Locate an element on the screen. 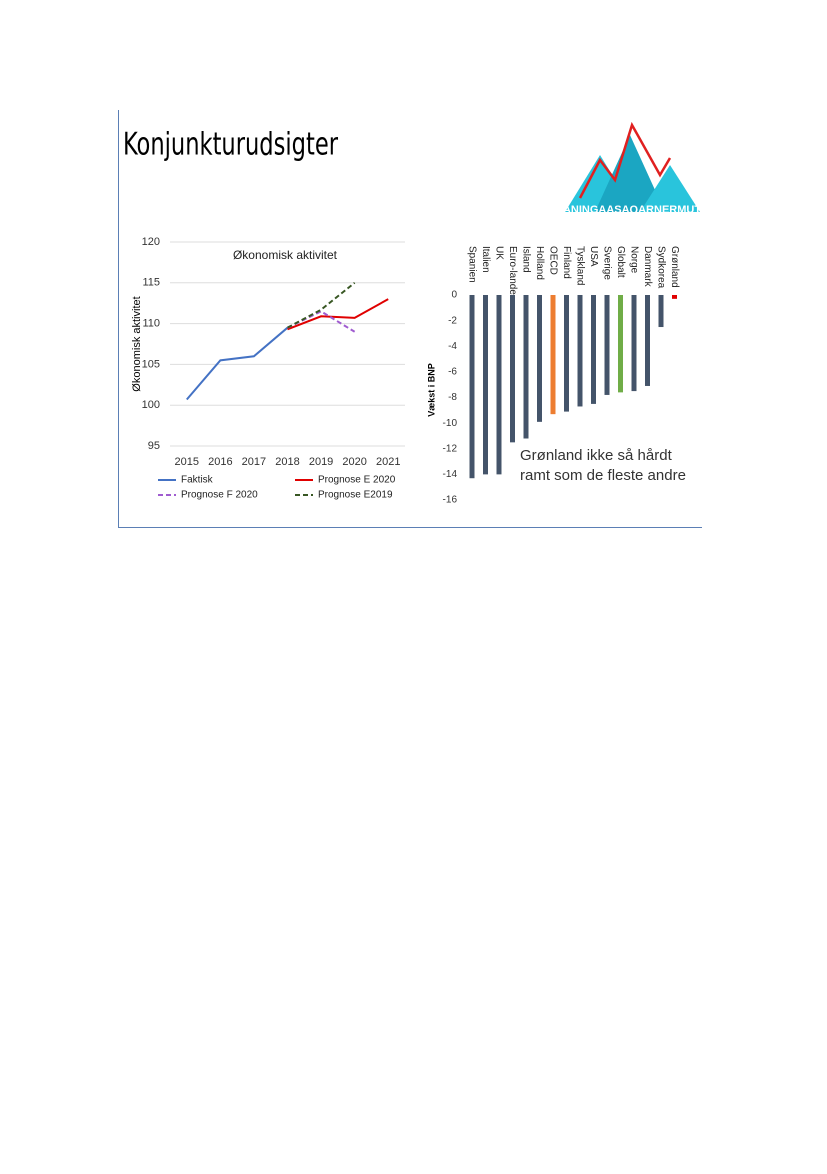  category-label: Finland is located at coordinates (566, 262).